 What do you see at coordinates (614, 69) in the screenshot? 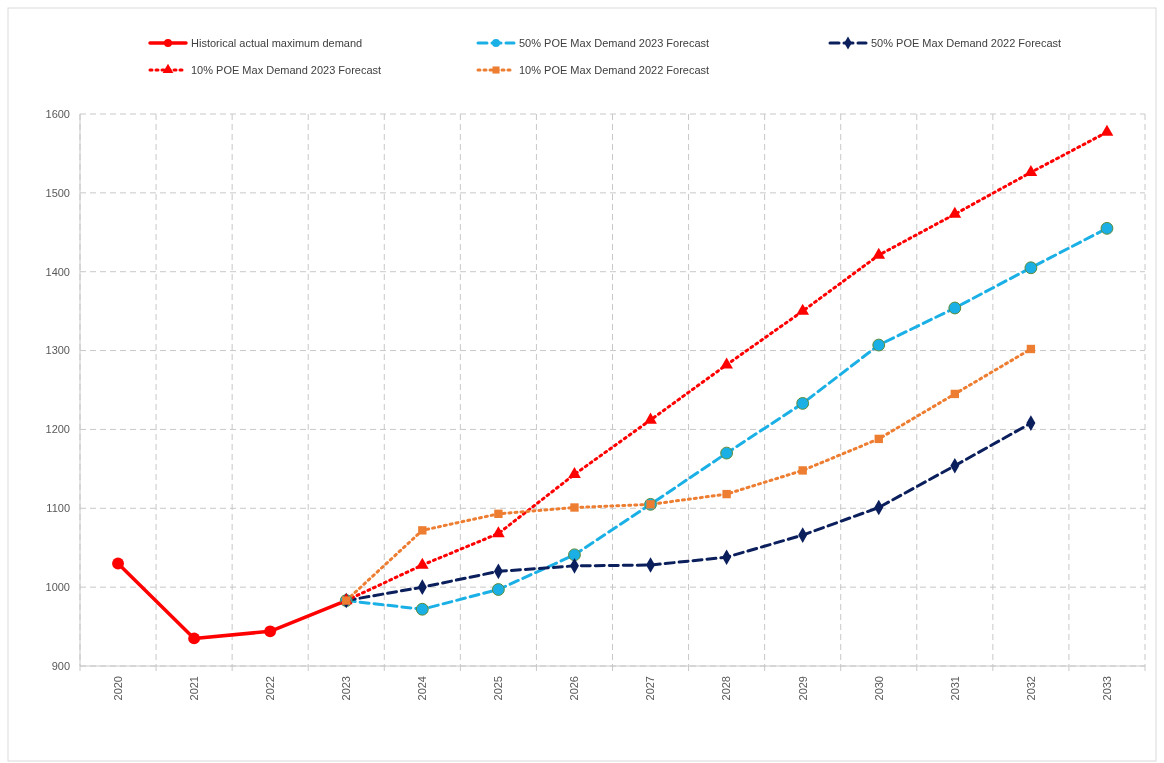
I see `legend-label: 10% POE Max Demand 2022 Forecast` at bounding box center [614, 69].